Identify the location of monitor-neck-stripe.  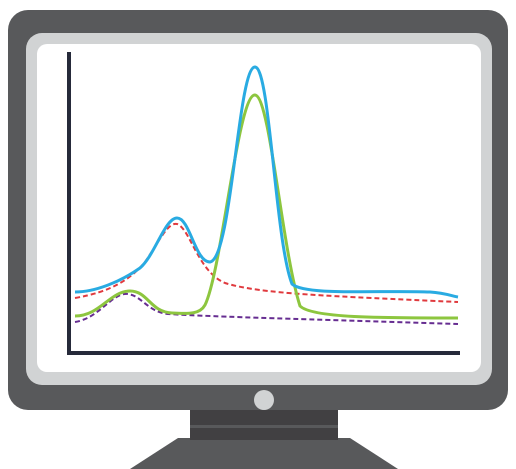
(264, 426).